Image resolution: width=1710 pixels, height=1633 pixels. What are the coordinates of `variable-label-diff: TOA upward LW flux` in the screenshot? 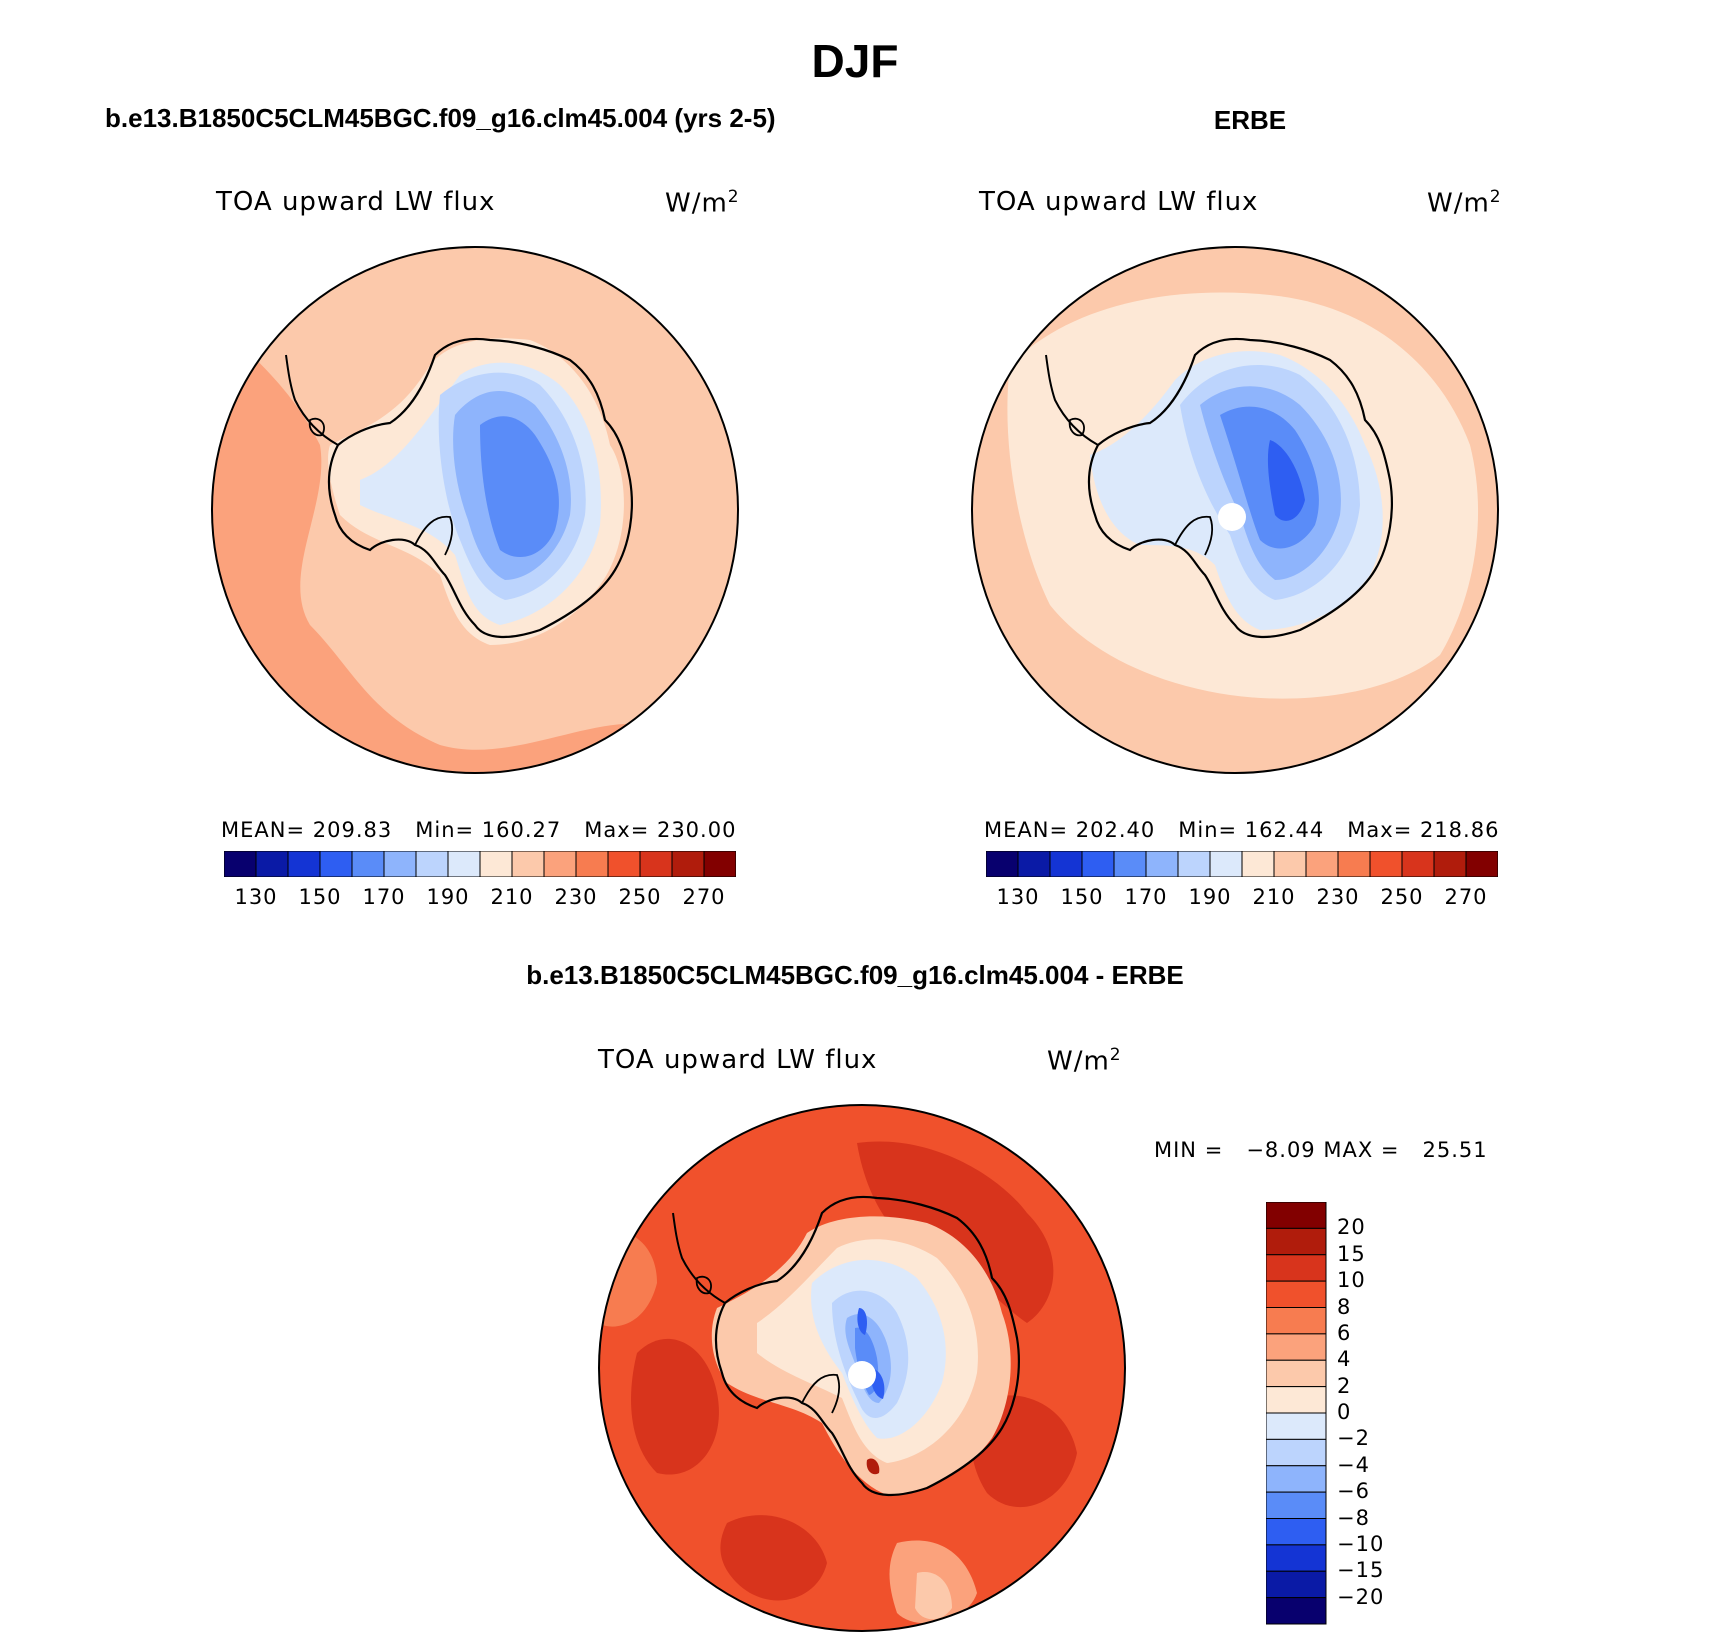 It's located at (738, 1060).